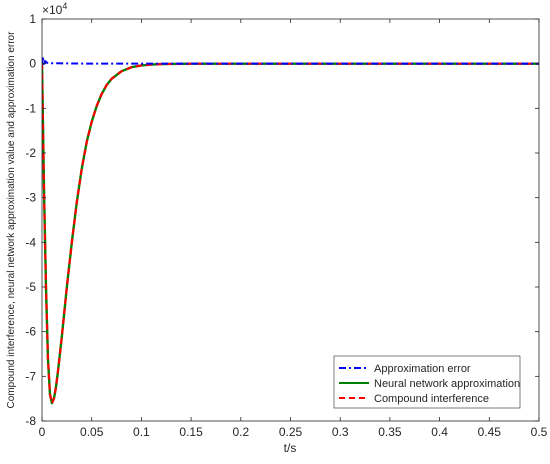 This screenshot has width=550, height=464. I want to click on y-tick-label: -1, so click(30, 108).